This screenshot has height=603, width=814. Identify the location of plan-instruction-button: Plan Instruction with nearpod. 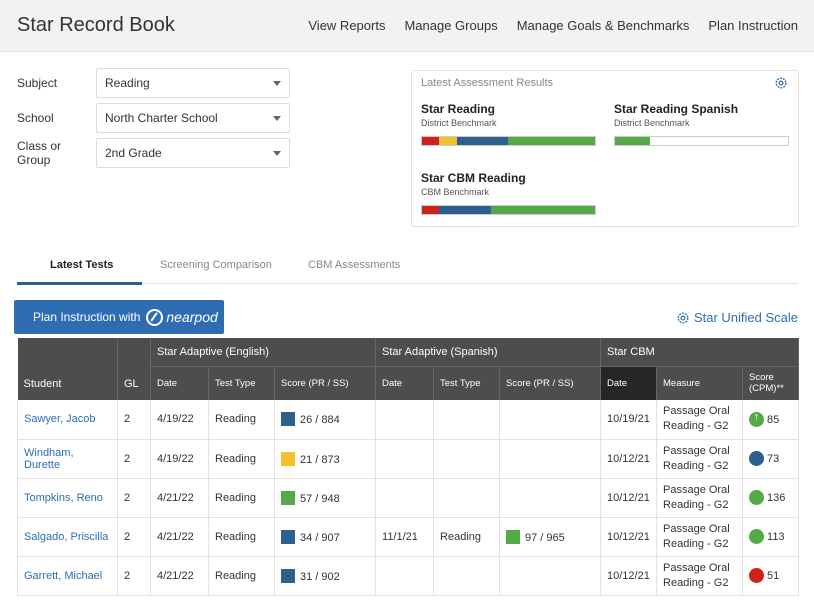
(119, 317).